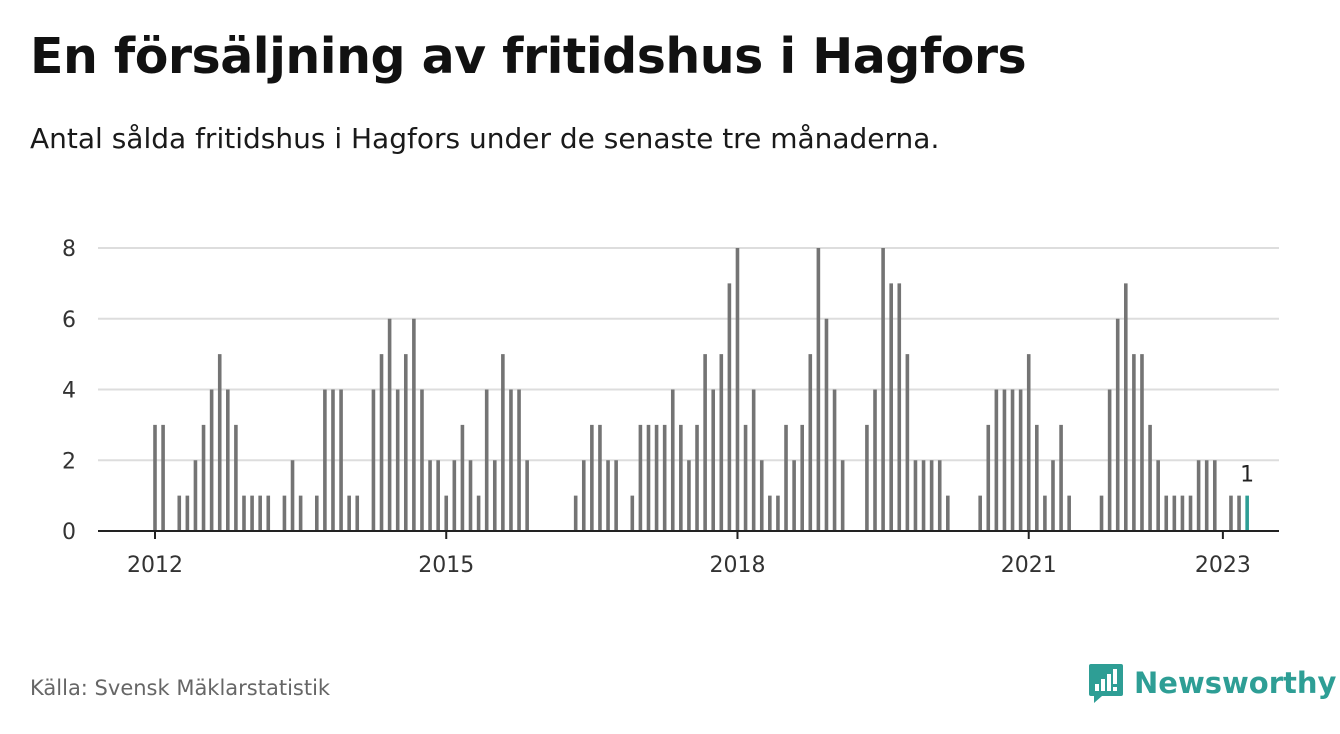 The height and width of the screenshot is (734, 1340). Describe the element at coordinates (1247, 475) in the screenshot. I see `data-label-latest: 1` at that location.